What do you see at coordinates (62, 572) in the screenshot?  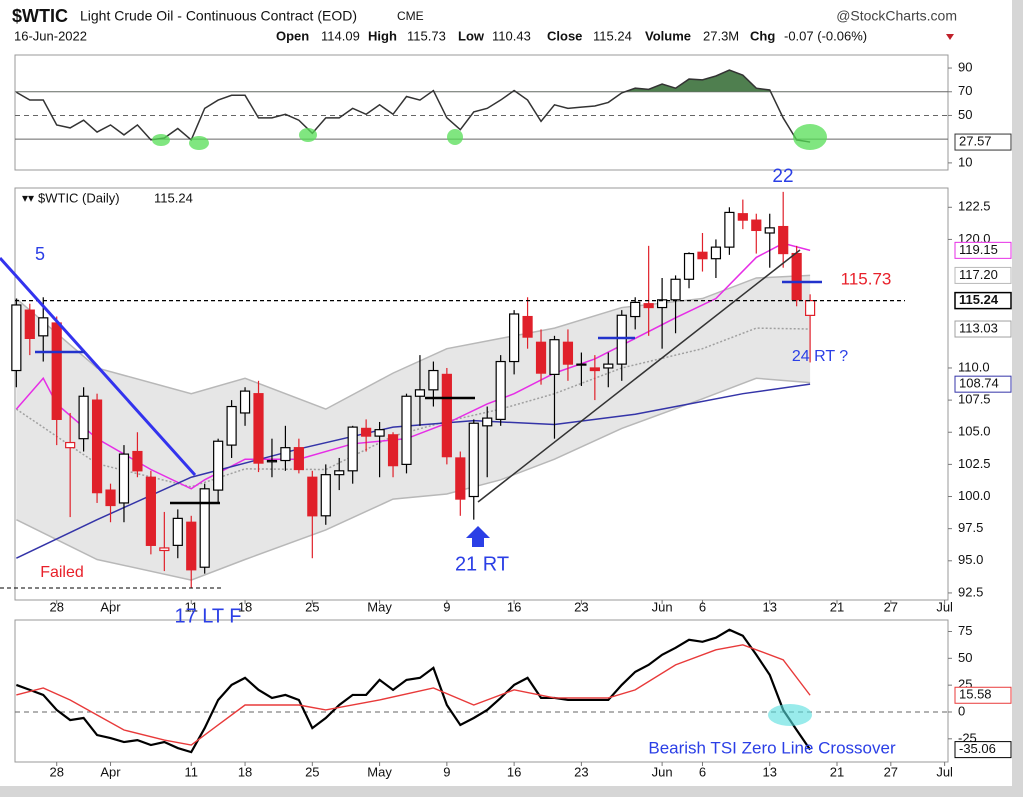 I see `annotation: Failed` at bounding box center [62, 572].